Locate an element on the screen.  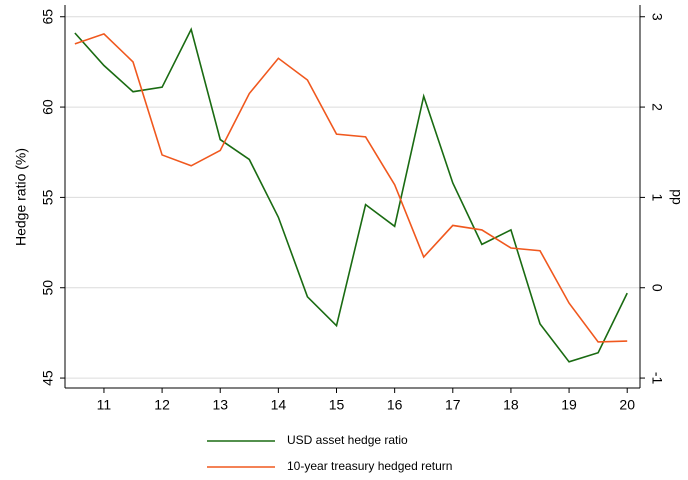
y-tick-label: 50 is located at coordinates (48, 288).